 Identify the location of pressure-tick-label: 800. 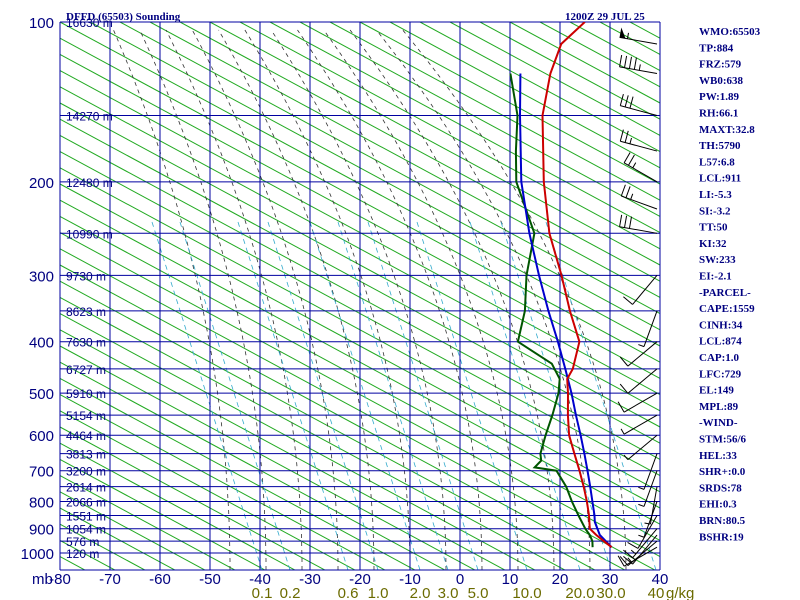
(41, 503).